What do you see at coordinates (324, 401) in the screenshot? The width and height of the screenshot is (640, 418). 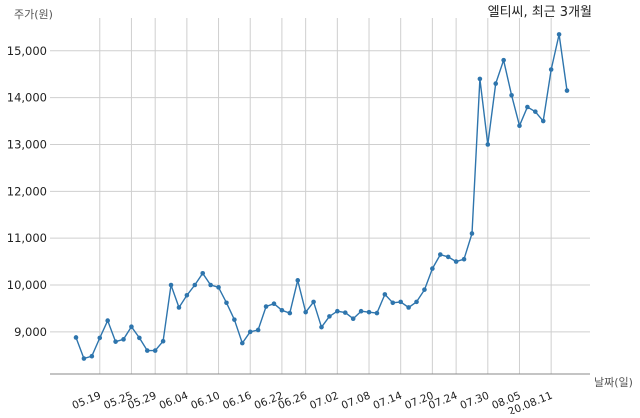 I see `x-tick-label: 07.02` at bounding box center [324, 401].